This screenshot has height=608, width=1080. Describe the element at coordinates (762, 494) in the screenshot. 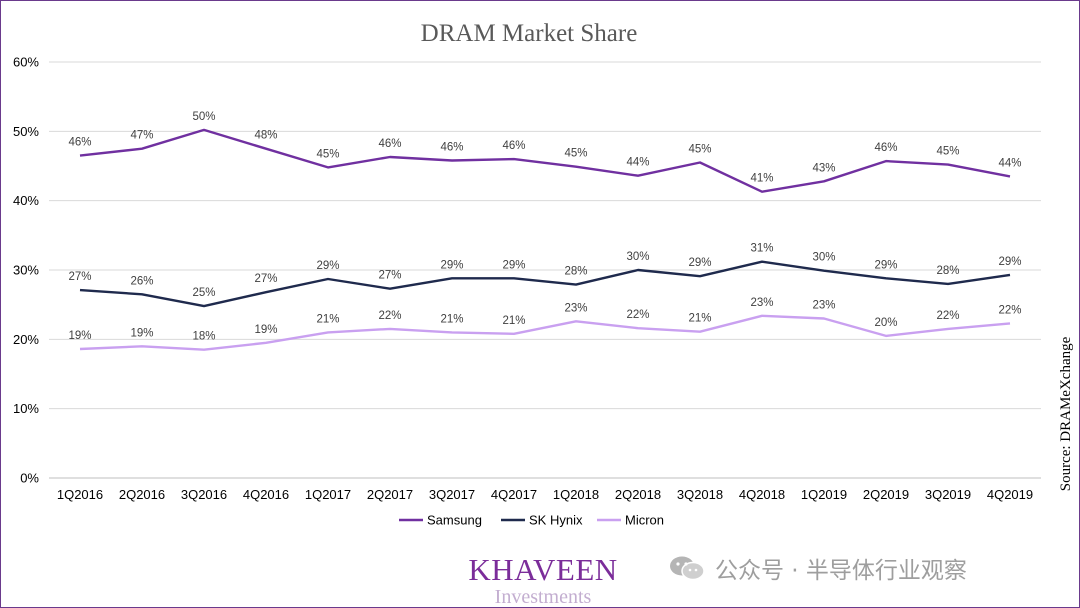

I see `x-tick-label: 4Q2018` at that location.